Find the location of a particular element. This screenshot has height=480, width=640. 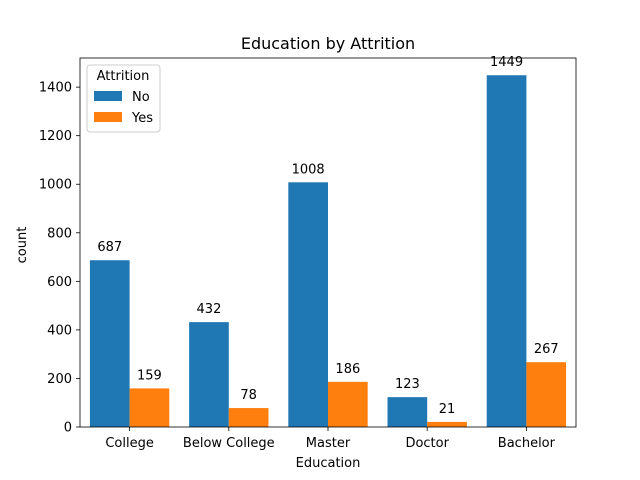

bar-label-yes-1: 78 is located at coordinates (248, 395).